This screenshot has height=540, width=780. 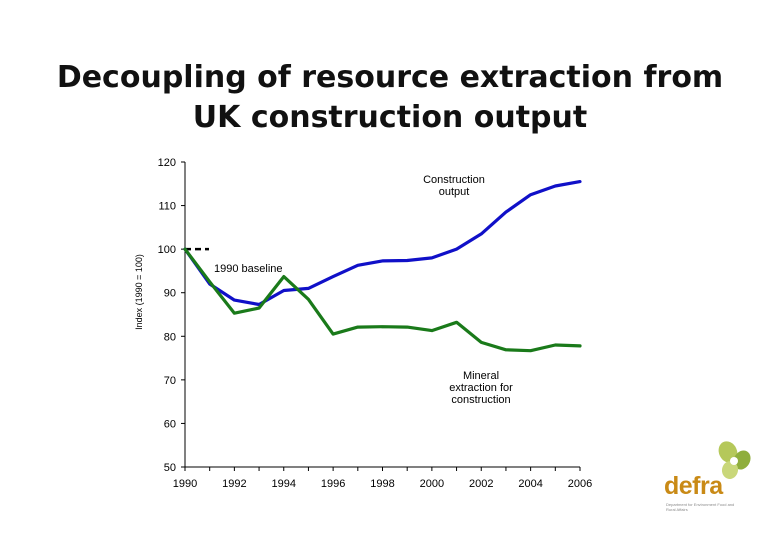 What do you see at coordinates (333, 484) in the screenshot?
I see `x-tick-label: 1996` at bounding box center [333, 484].